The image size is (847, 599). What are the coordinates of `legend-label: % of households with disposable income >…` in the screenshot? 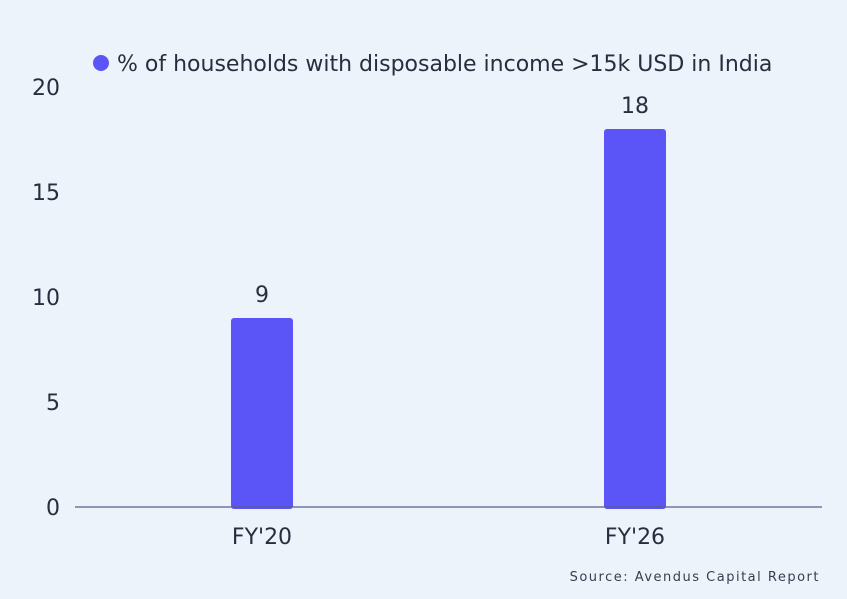 It's located at (444, 64).